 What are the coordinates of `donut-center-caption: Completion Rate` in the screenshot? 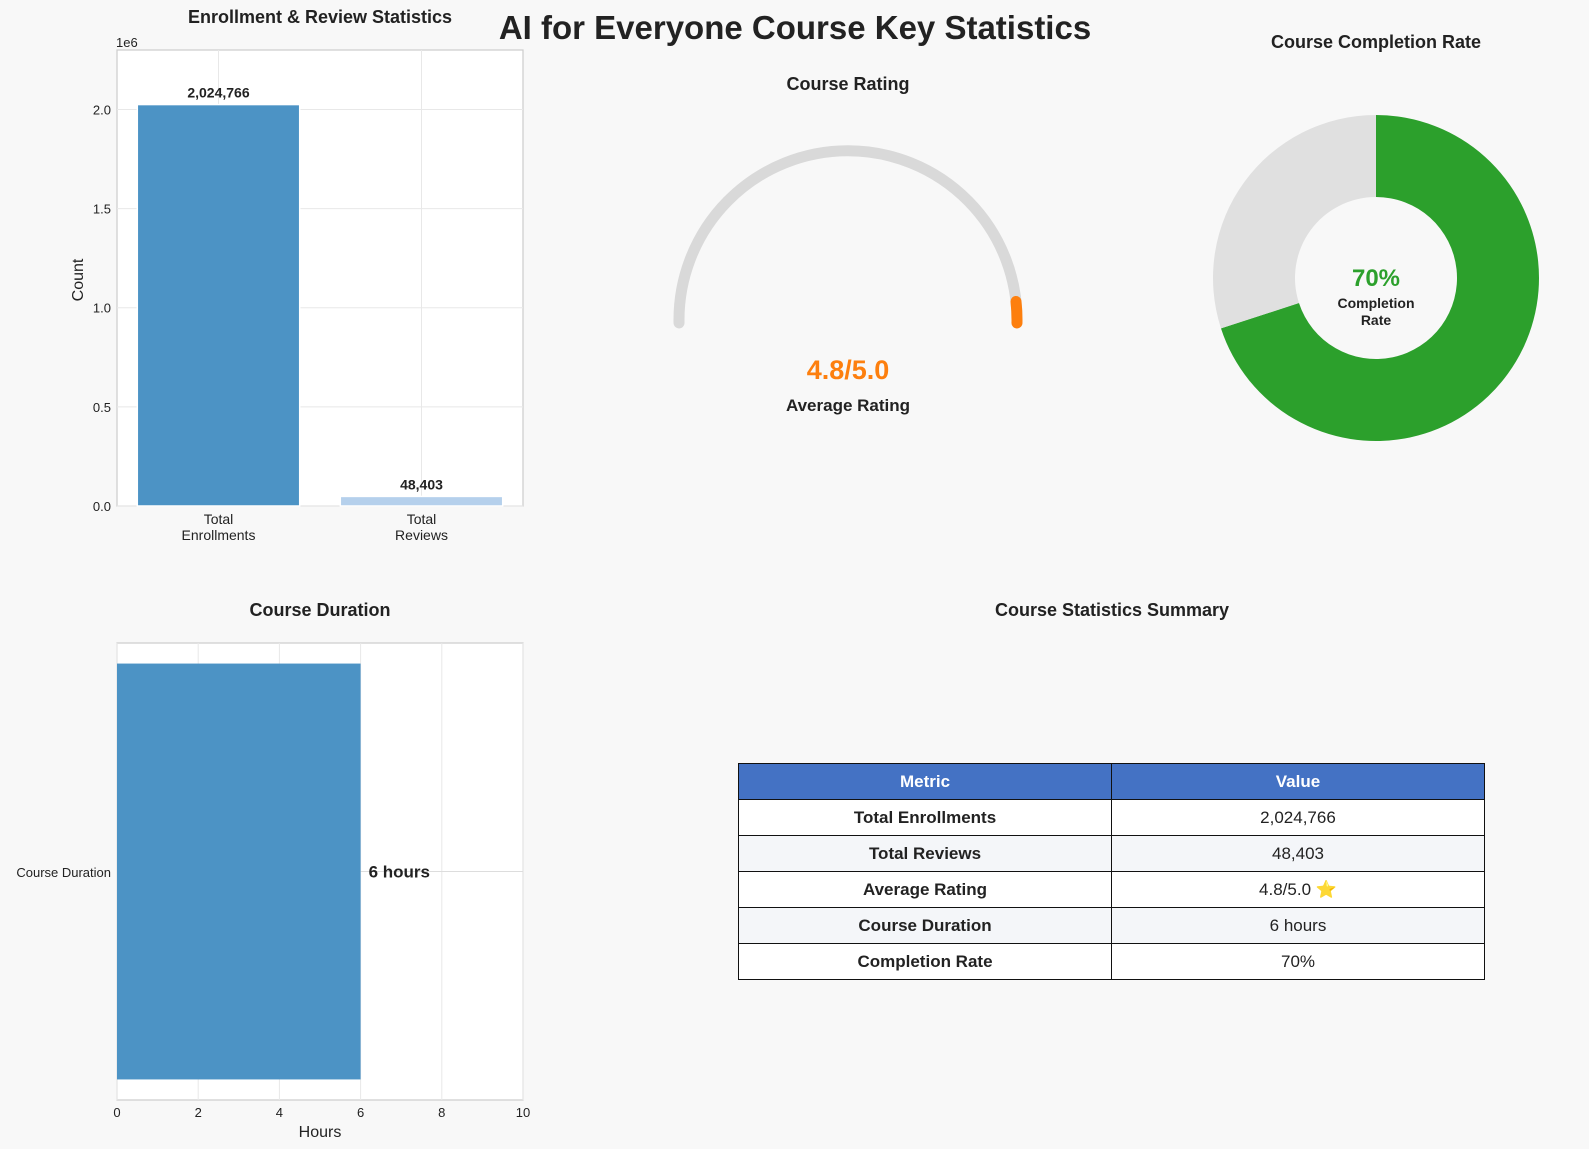 It's located at (1376, 311).